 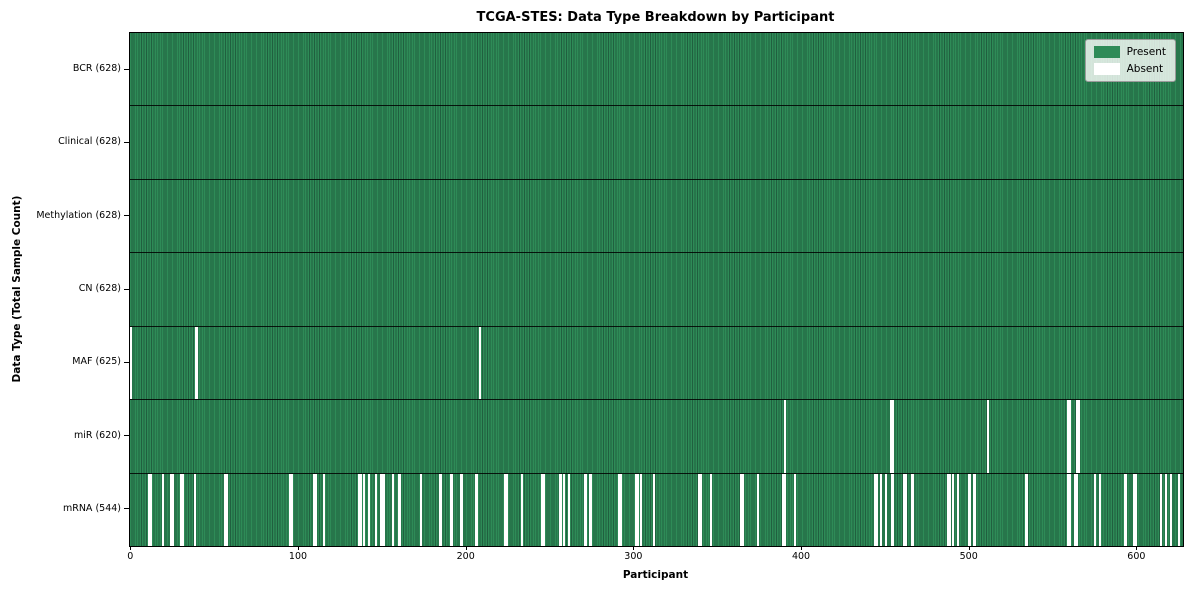 I want to click on row-mir, so click(x=656, y=436).